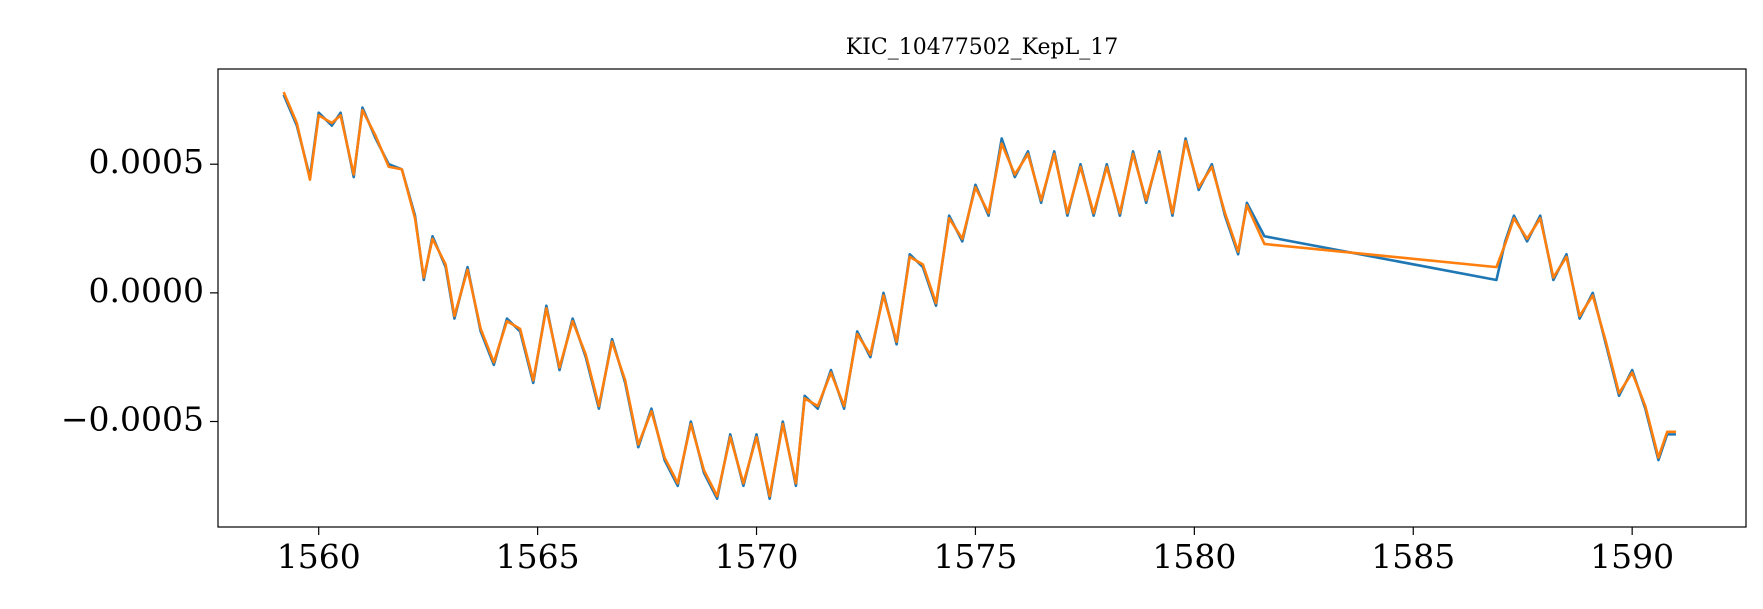 Image resolution: width=1763 pixels, height=609 pixels. I want to click on x-tick-label: 1565, so click(538, 556).